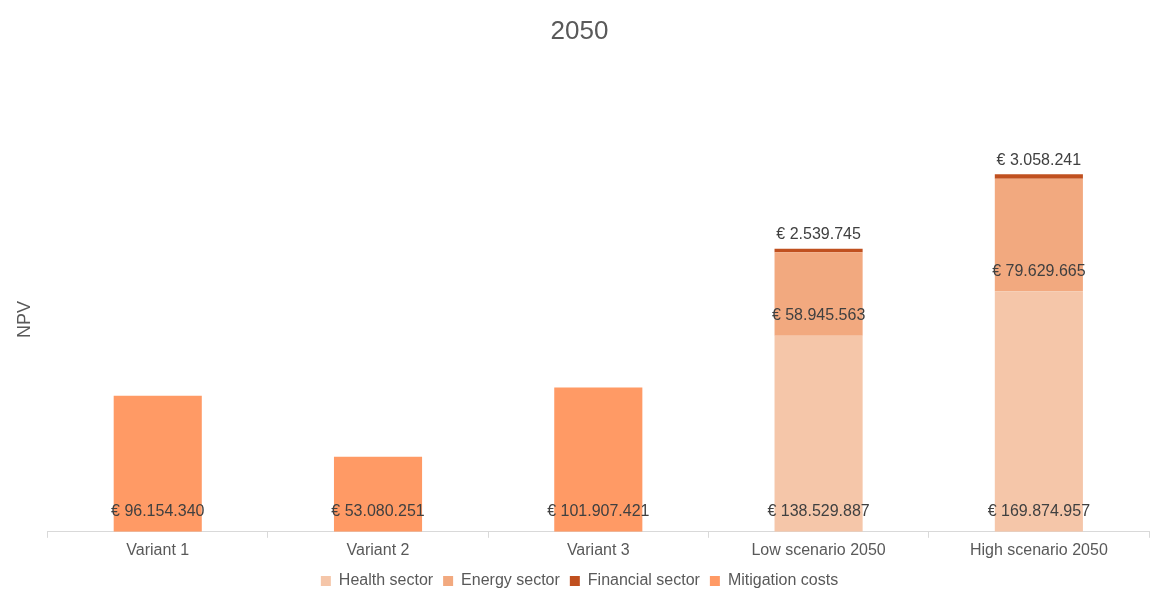  What do you see at coordinates (386, 580) in the screenshot?
I see `legend-label: Health sector` at bounding box center [386, 580].